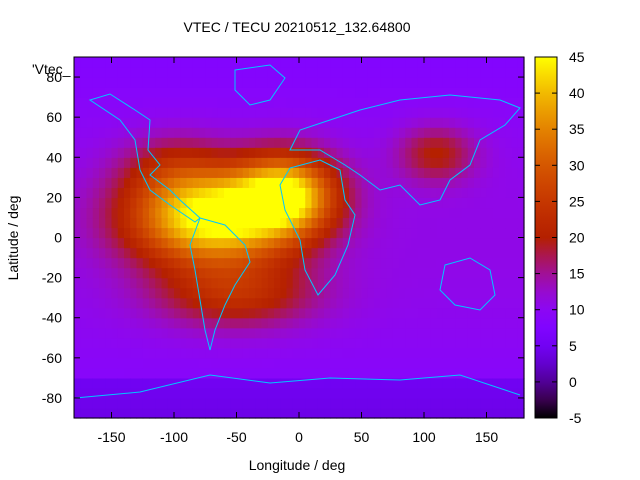  Describe the element at coordinates (424, 437) in the screenshot. I see `x-tick-label: 100` at that location.